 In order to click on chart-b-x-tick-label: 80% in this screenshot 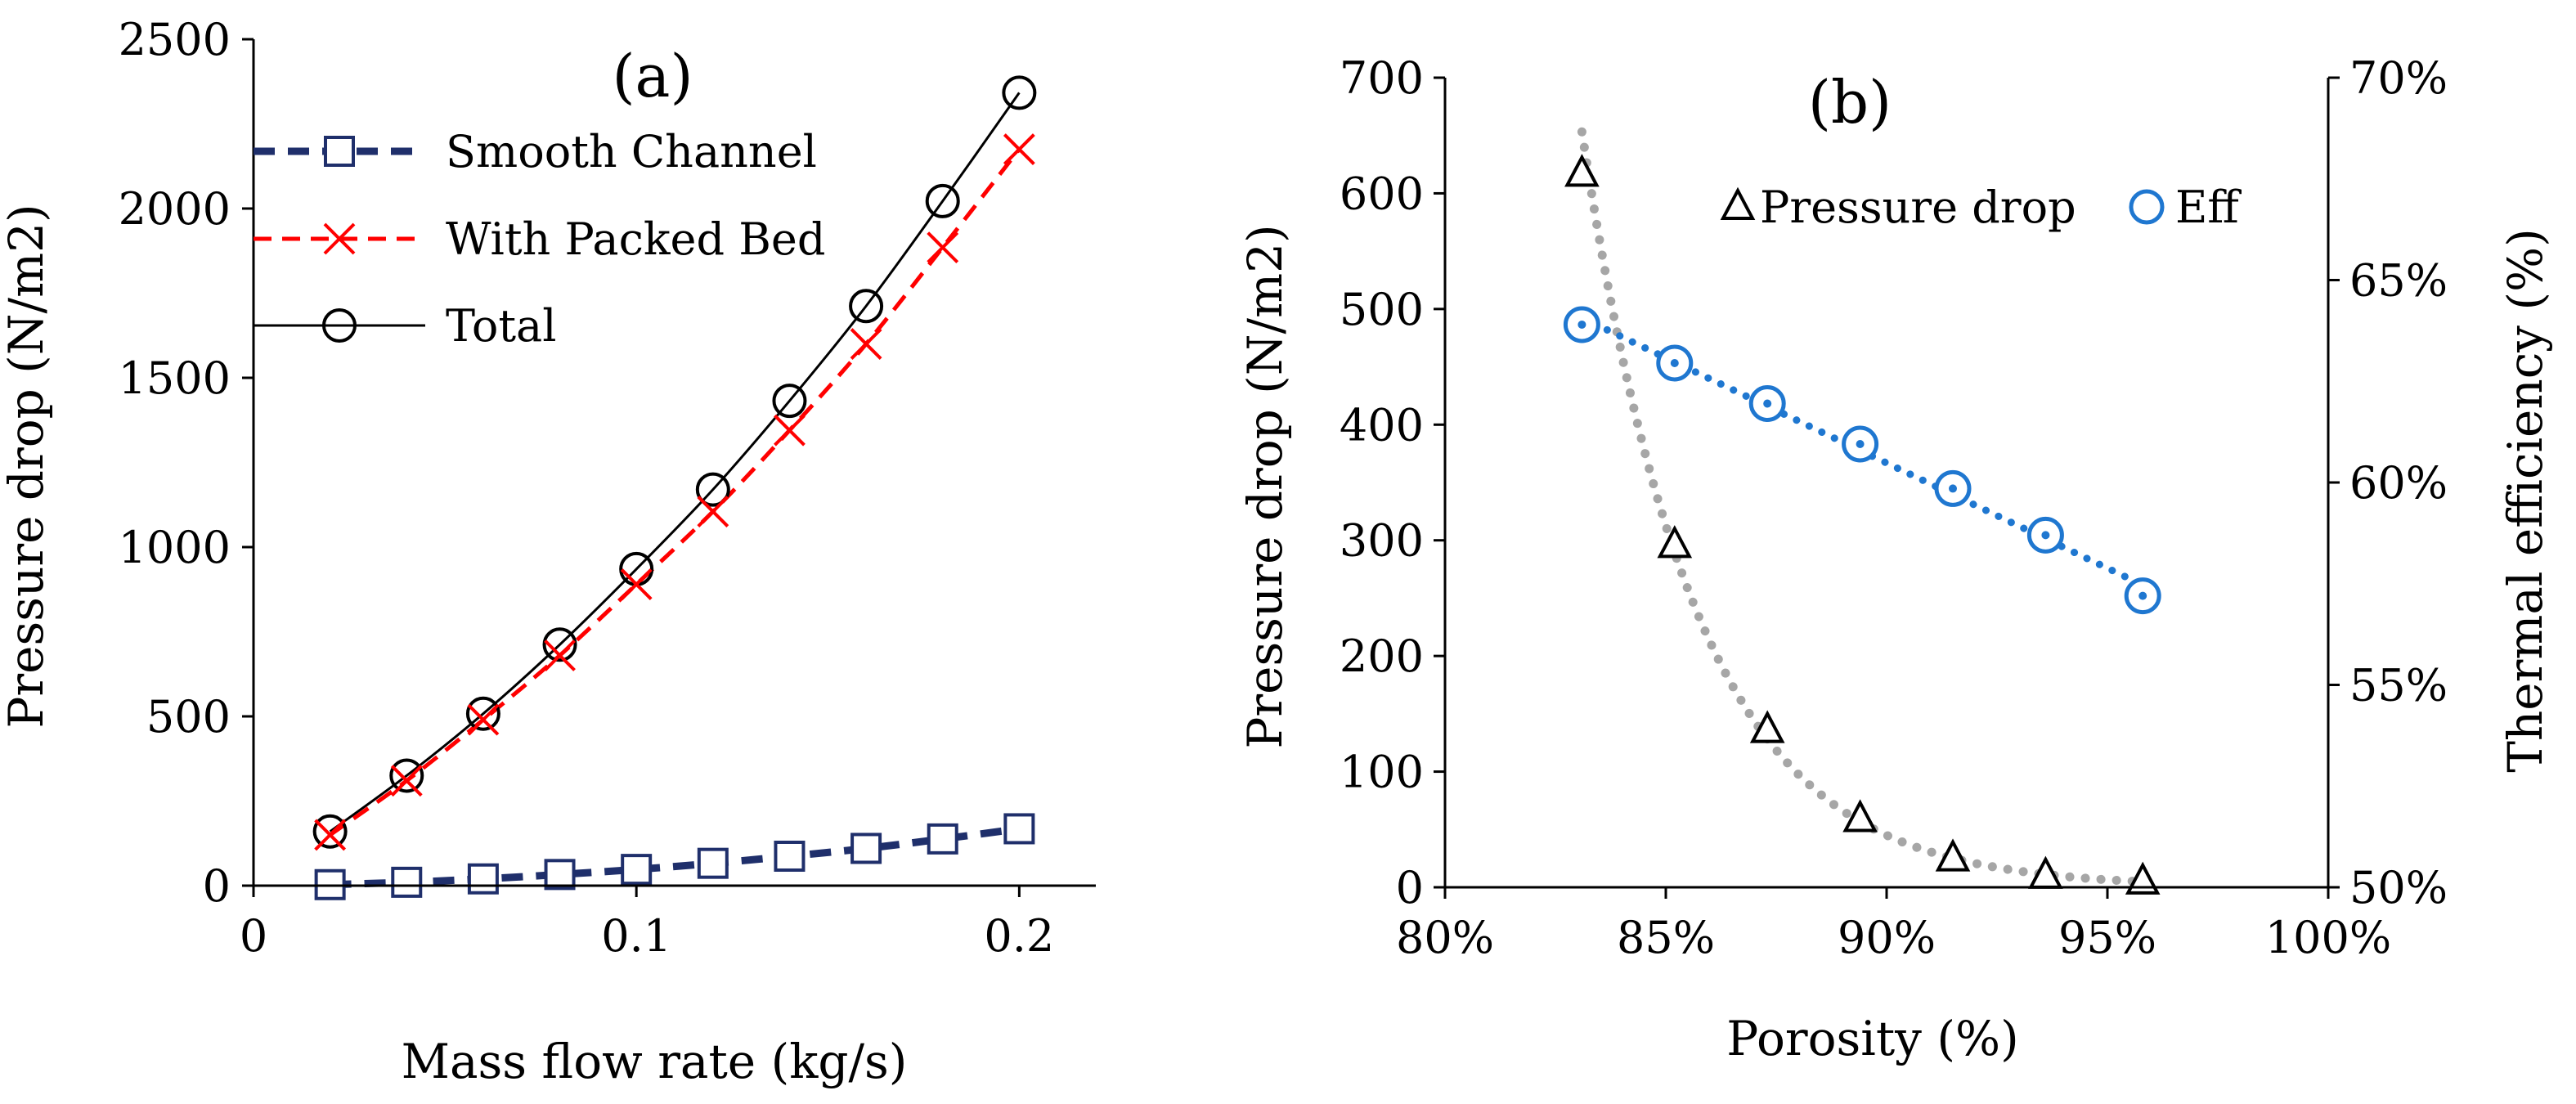, I will do `click(1445, 937)`.